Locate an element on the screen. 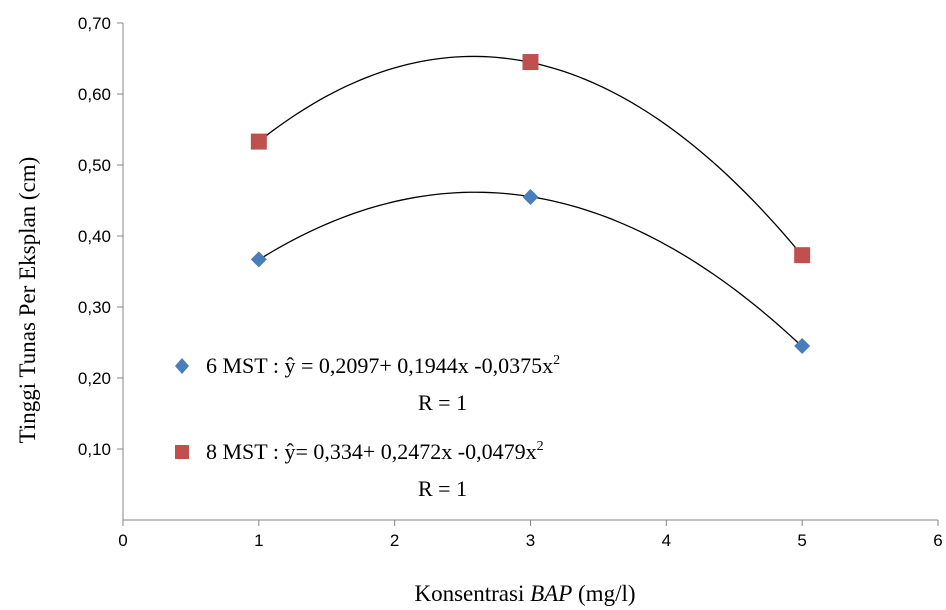  y-tick-label: 0,20 is located at coordinates (94, 378).